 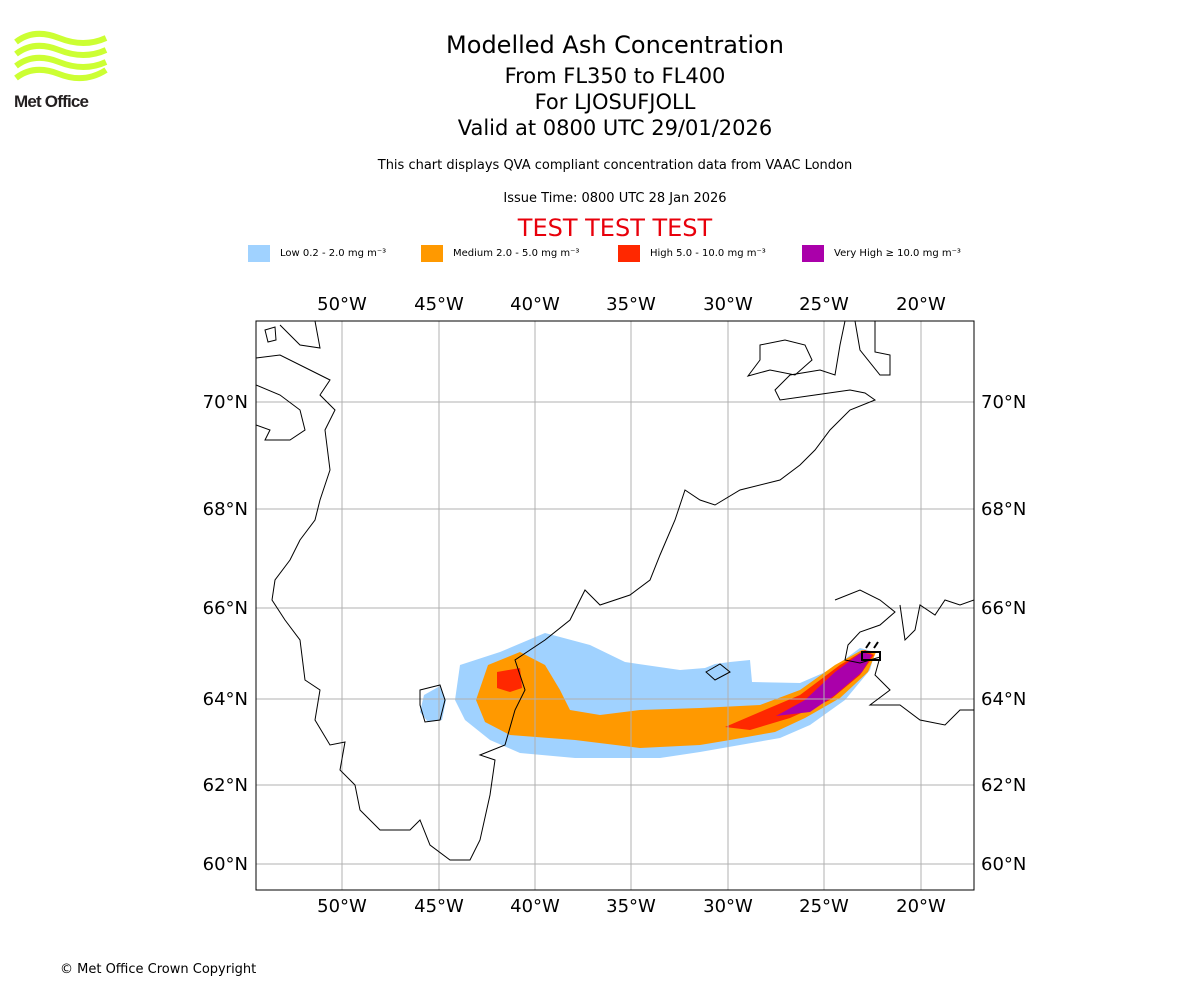 I want to click on legend-label: Very High ≥ 10.0 mg m⁻³, so click(x=897, y=253).